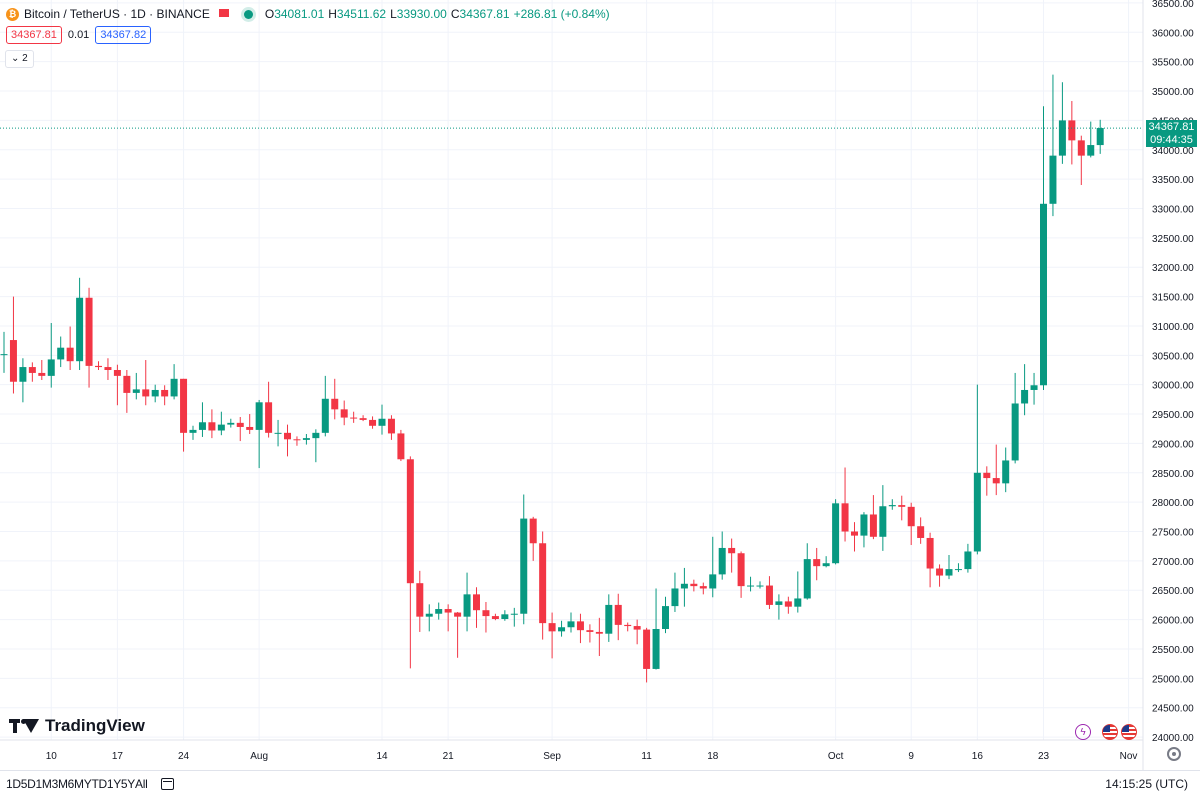  Describe the element at coordinates (95, 725) in the screenshot. I see `tradingview-wordmark: TradingView` at that location.